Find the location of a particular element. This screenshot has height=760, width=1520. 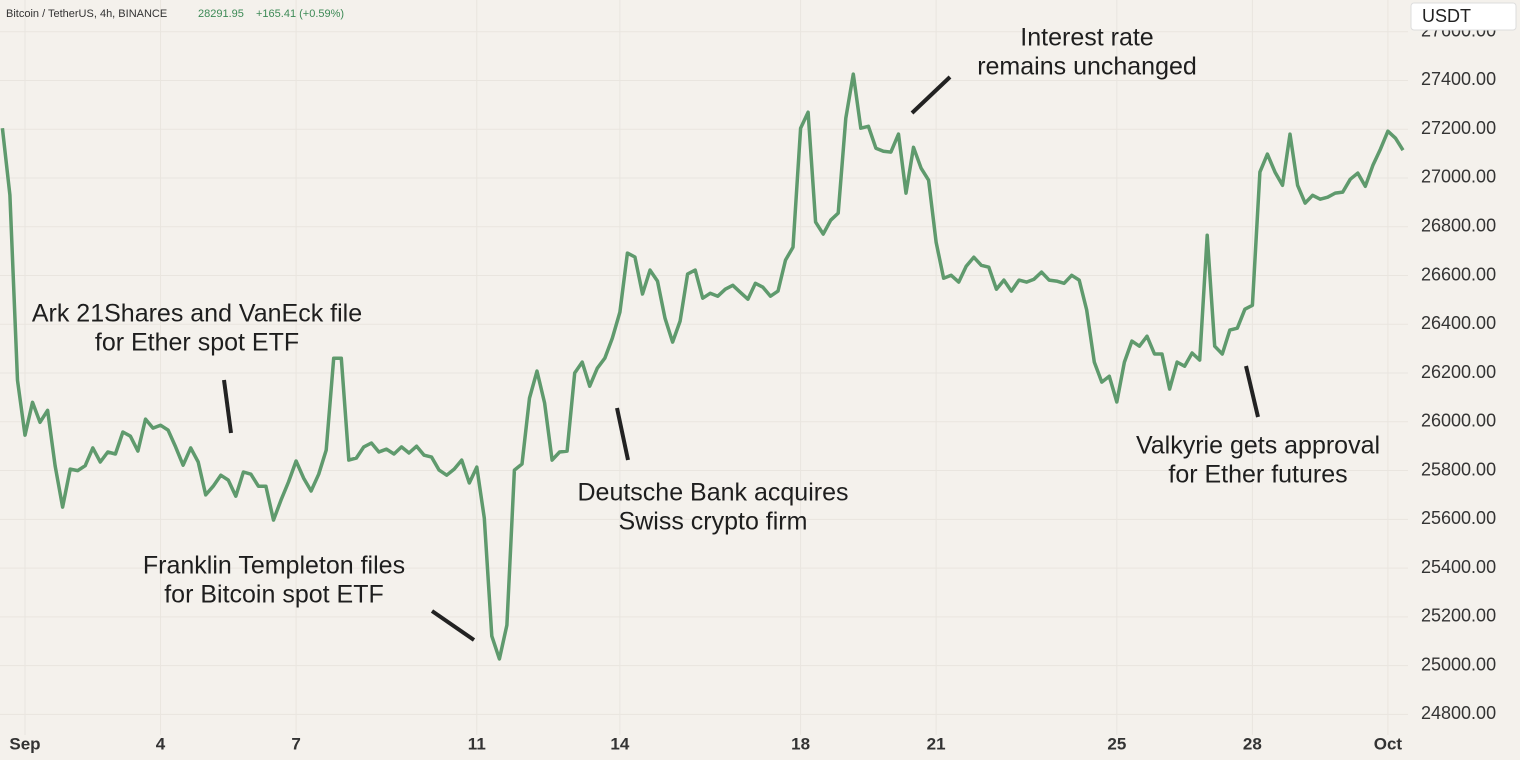

x-tick-label: 11 is located at coordinates (477, 743).